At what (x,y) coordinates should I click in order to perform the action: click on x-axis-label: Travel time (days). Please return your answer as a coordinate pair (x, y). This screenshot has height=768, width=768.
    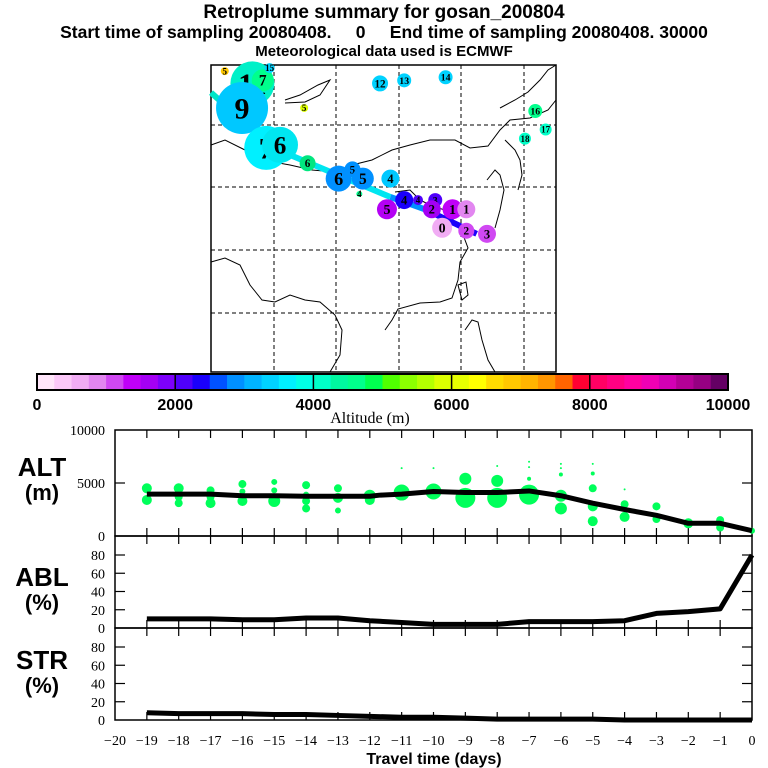
    Looking at the image, I should click on (433, 759).